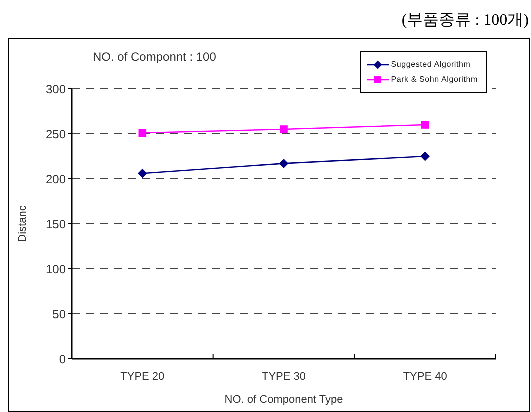 This screenshot has width=531, height=412. Describe the element at coordinates (59, 314) in the screenshot. I see `y-tick-label: 50` at that location.